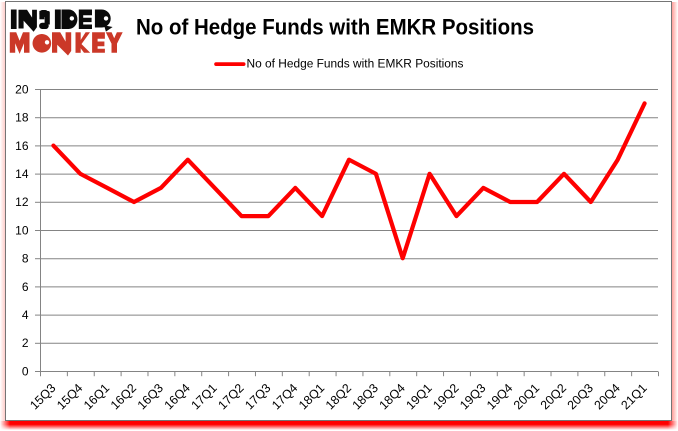 The image size is (678, 431). What do you see at coordinates (22, 118) in the screenshot?
I see `svg-text: 18` at bounding box center [22, 118].